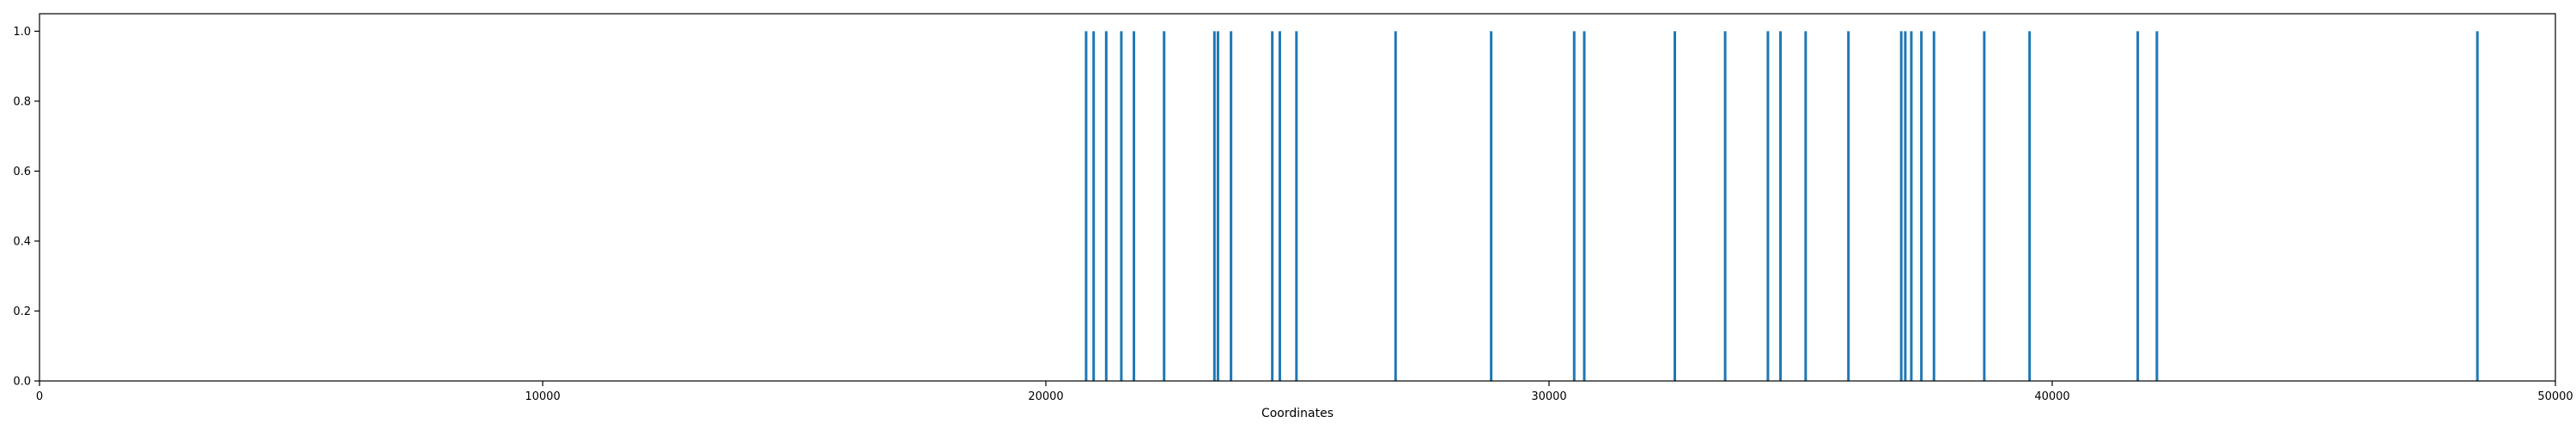 The height and width of the screenshot is (429, 2576). I want to click on y-tick-label: 0.0, so click(22, 382).